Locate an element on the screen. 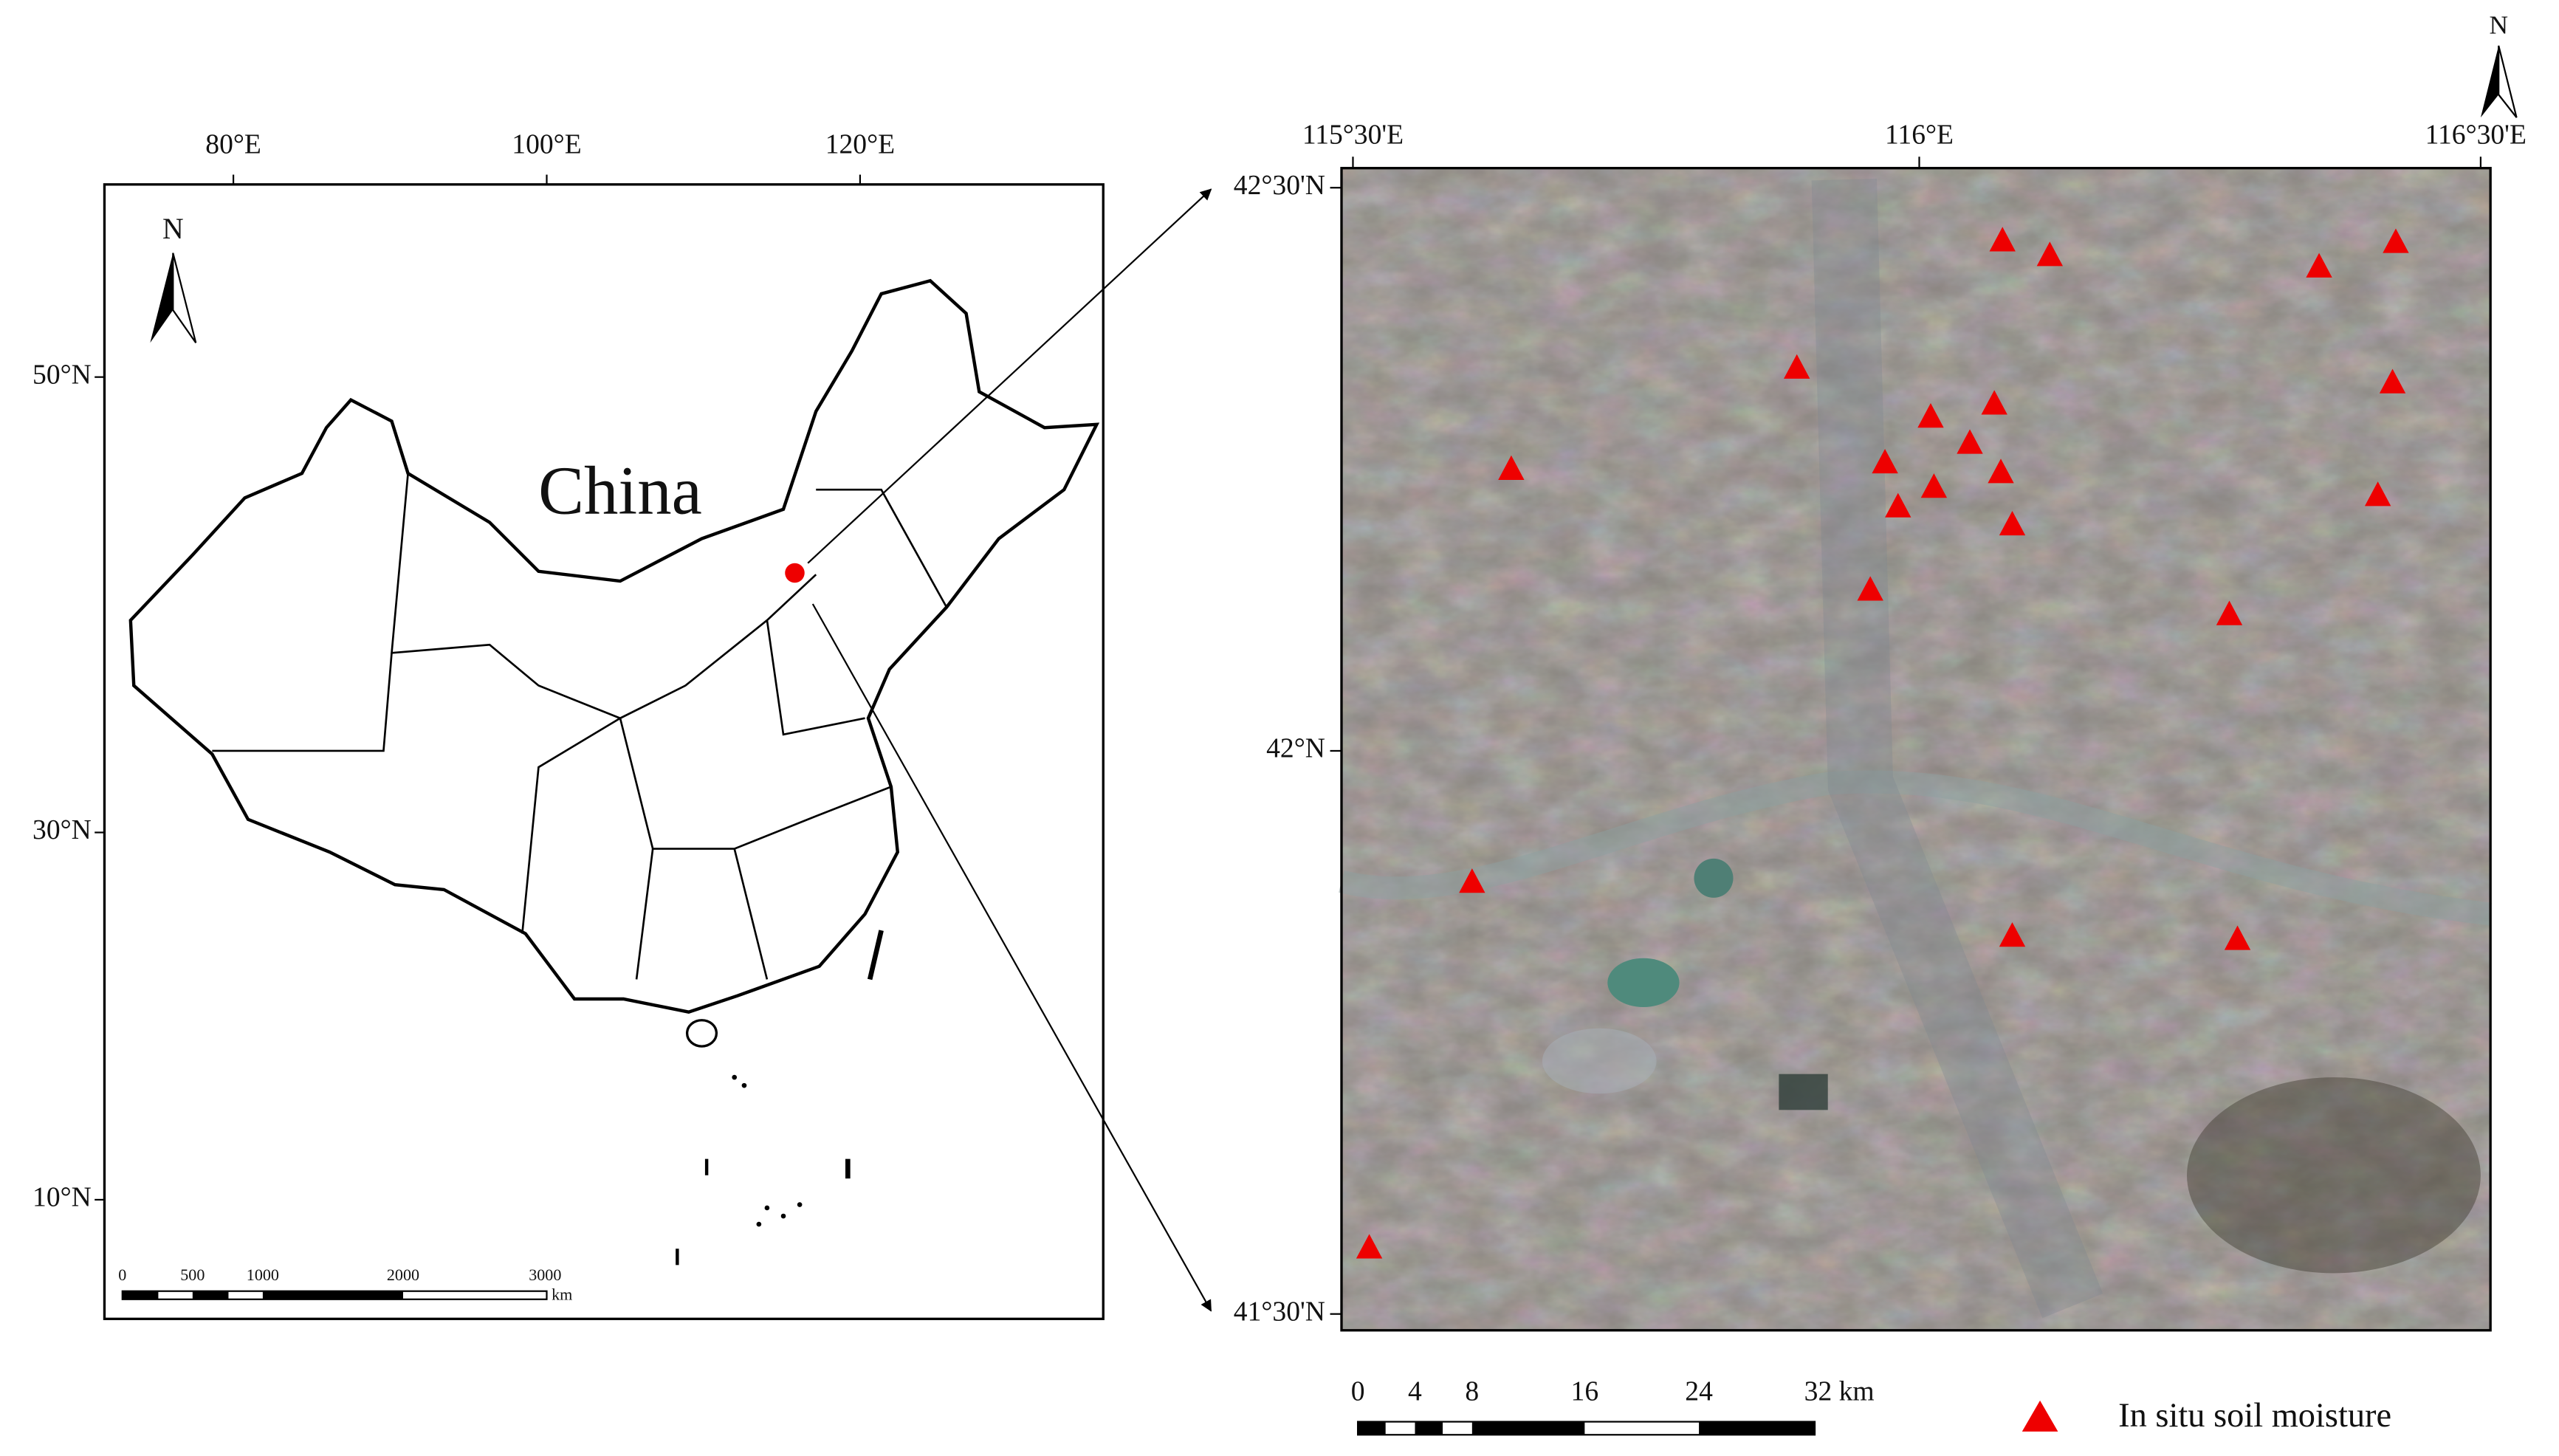 This screenshot has width=2559, height=1456. lon-label: 115°30'E is located at coordinates (1353, 135).